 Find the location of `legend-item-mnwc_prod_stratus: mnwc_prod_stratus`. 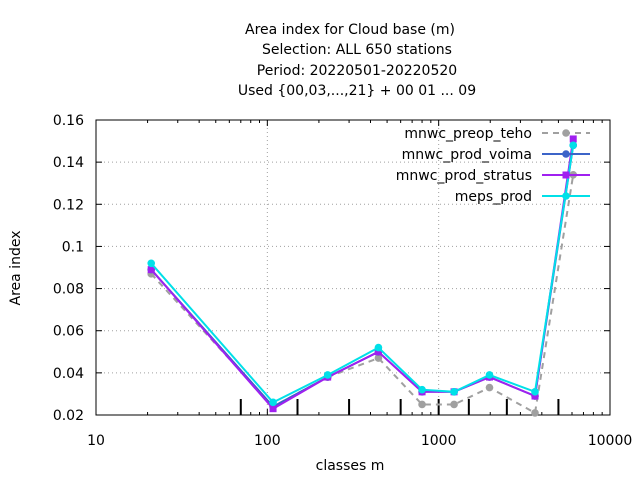

legend-item-mnwc_prod_stratus: mnwc_prod_stratus is located at coordinates (493, 176).